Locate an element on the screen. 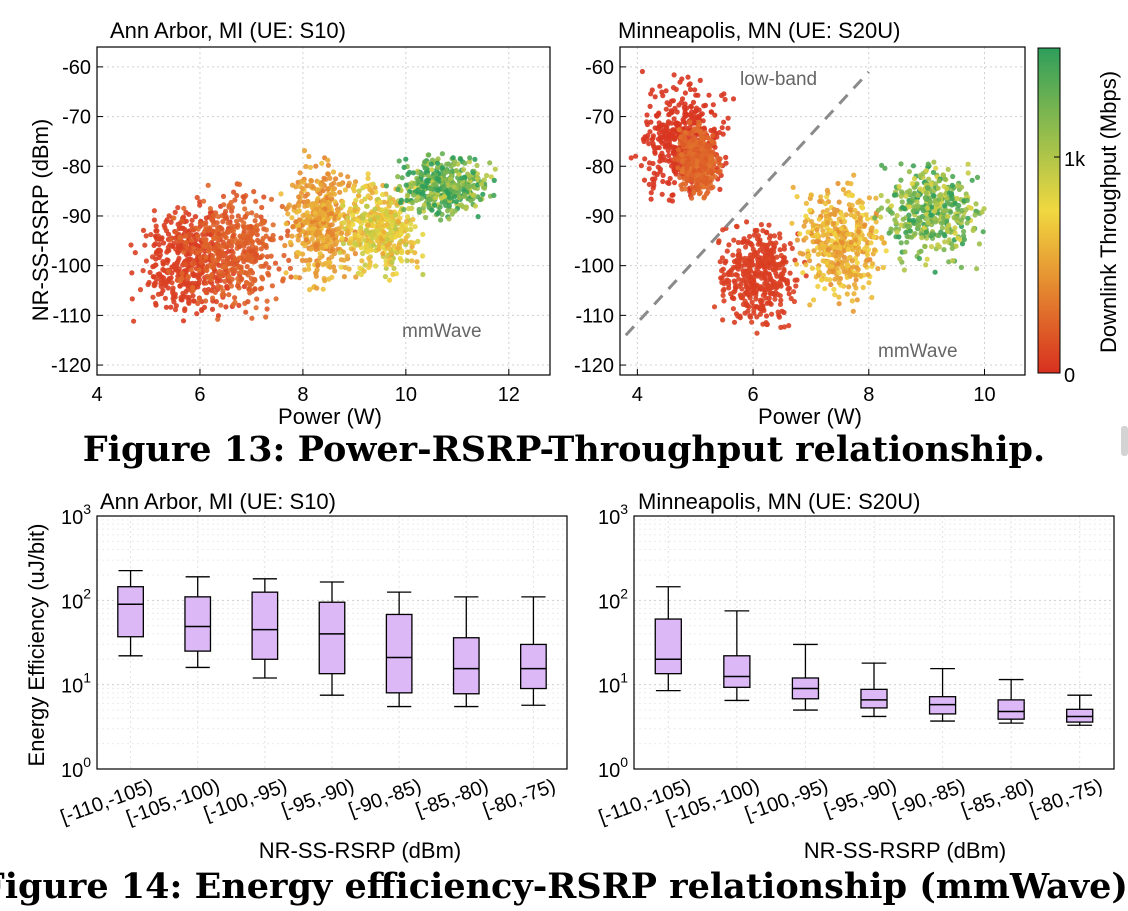  fig14-right-y-tick-label: 103 is located at coordinates (613, 515).